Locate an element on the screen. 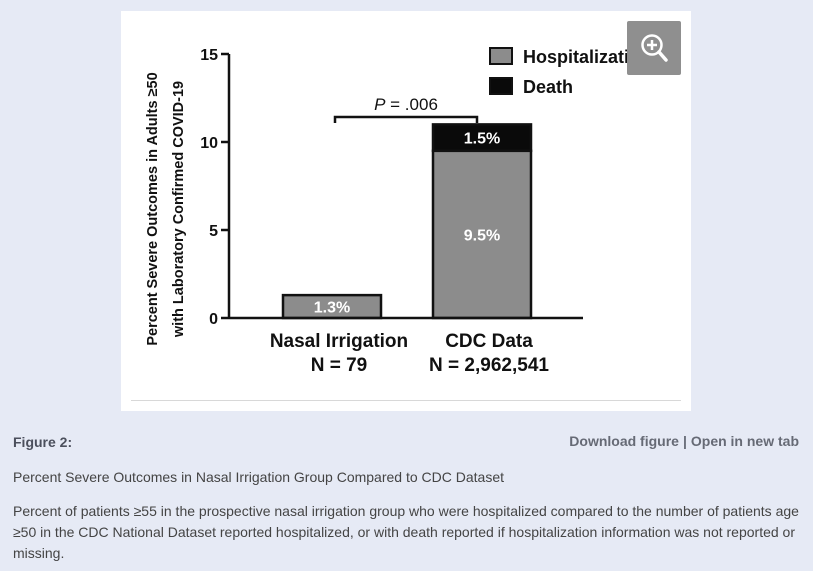 Image resolution: width=813 pixels, height=571 pixels. legend-label-hospitalization: Hospitalization is located at coordinates (587, 57).